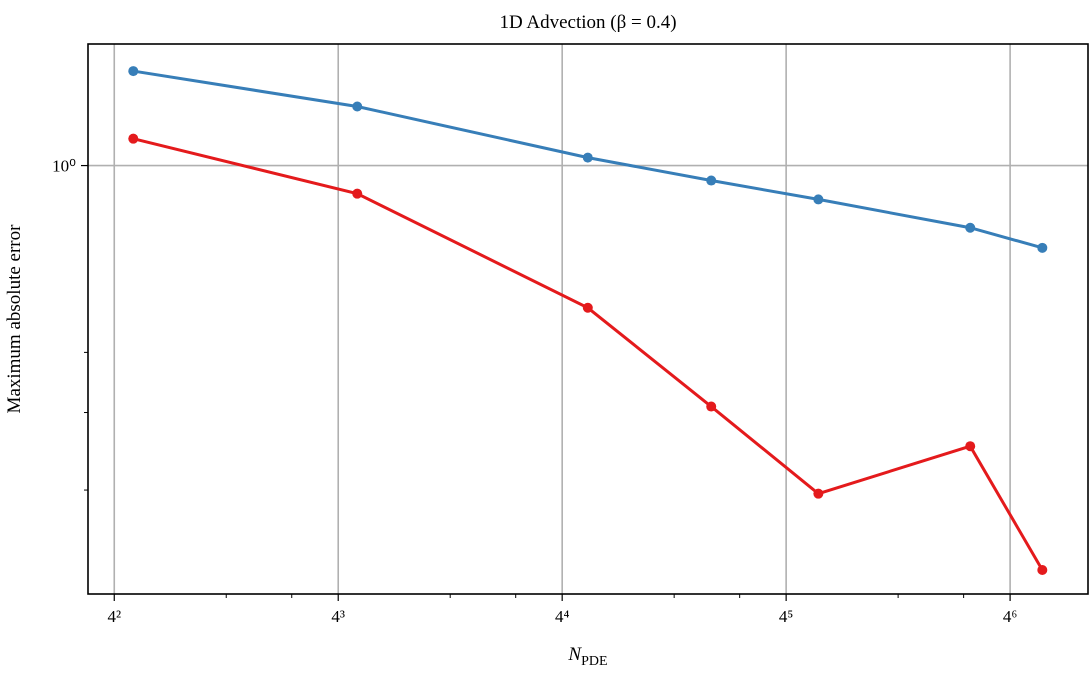 The height and width of the screenshot is (674, 1090). I want to click on x-axis-label: NPDE, so click(587, 656).